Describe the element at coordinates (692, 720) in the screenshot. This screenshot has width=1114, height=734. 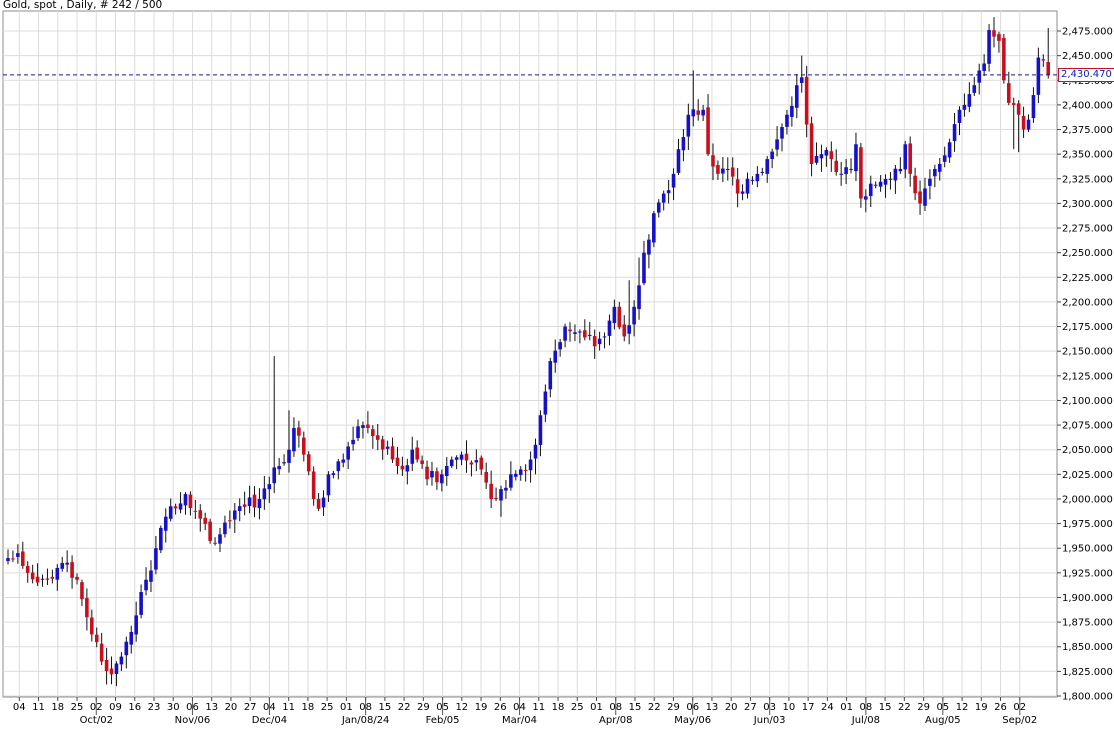
I see `month-label: May/06` at that location.